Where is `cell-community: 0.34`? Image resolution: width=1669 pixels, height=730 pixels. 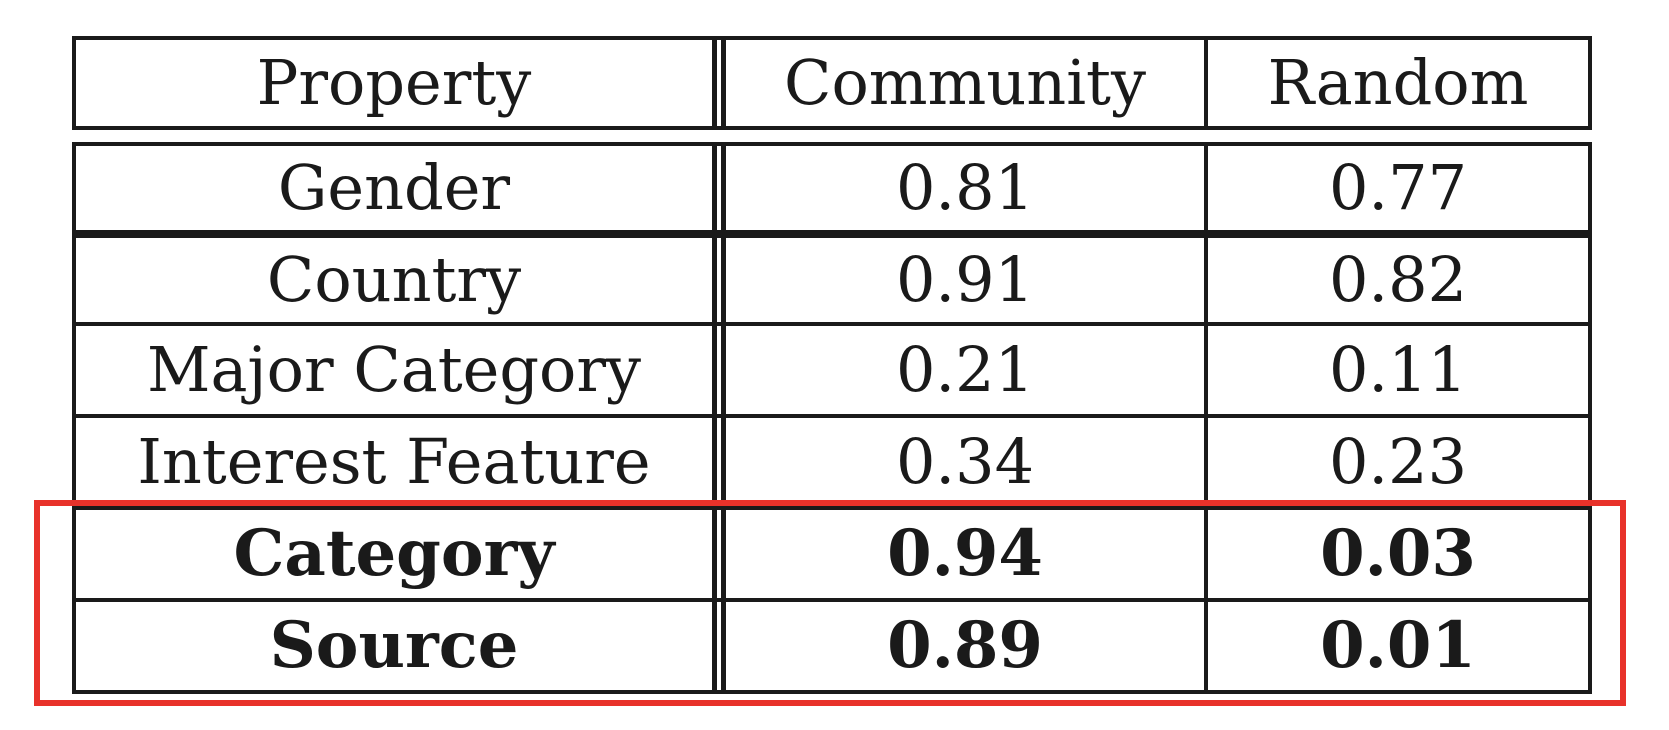
cell-community: 0.34 is located at coordinates (958, 462).